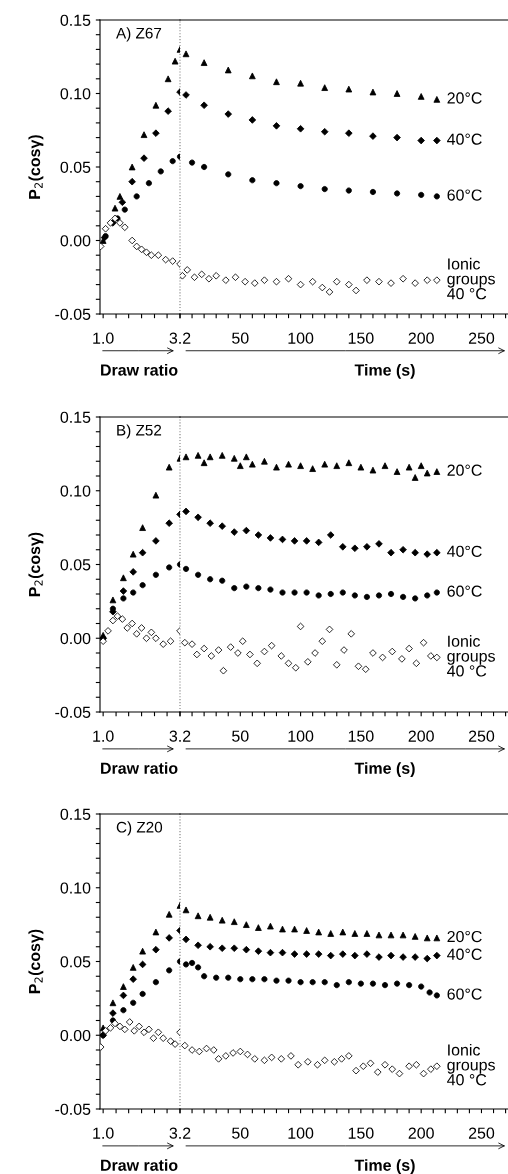 The height and width of the screenshot is (1174, 508). I want to click on chart-title: C) Z20, so click(139, 828).